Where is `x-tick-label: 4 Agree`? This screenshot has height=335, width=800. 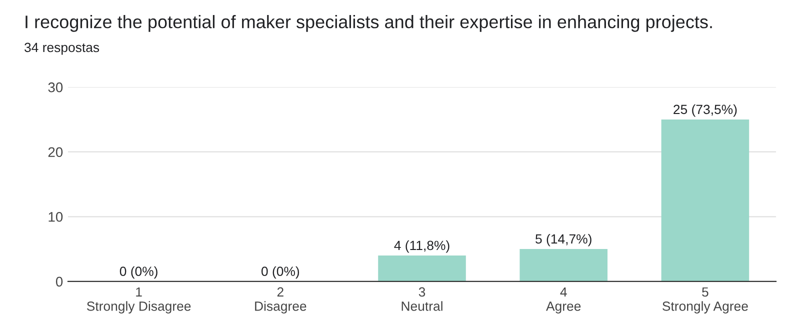 x-tick-label: 4 Agree is located at coordinates (563, 300).